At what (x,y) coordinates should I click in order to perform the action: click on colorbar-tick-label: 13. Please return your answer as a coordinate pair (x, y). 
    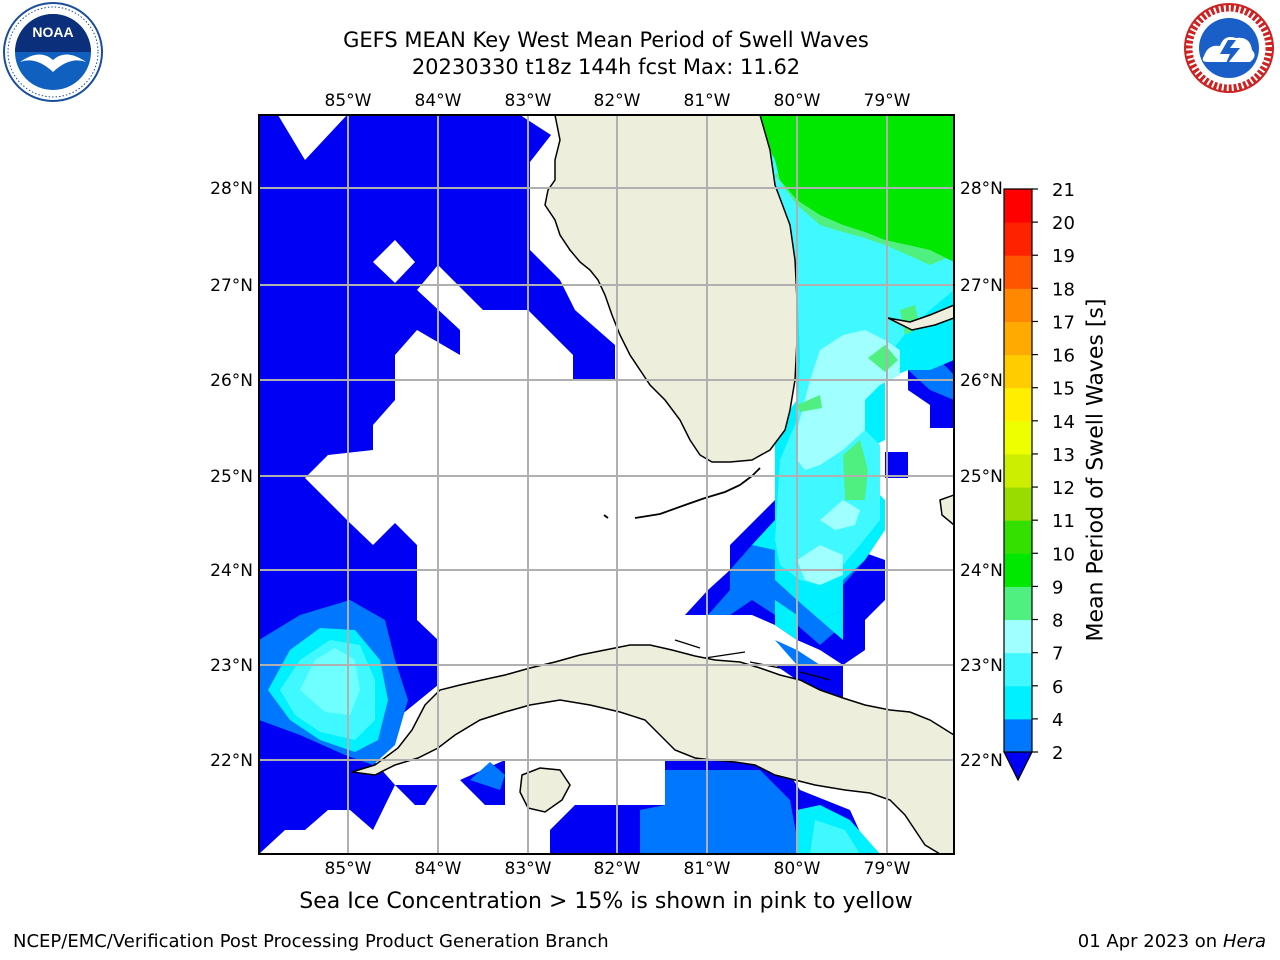
    Looking at the image, I should click on (1063, 455).